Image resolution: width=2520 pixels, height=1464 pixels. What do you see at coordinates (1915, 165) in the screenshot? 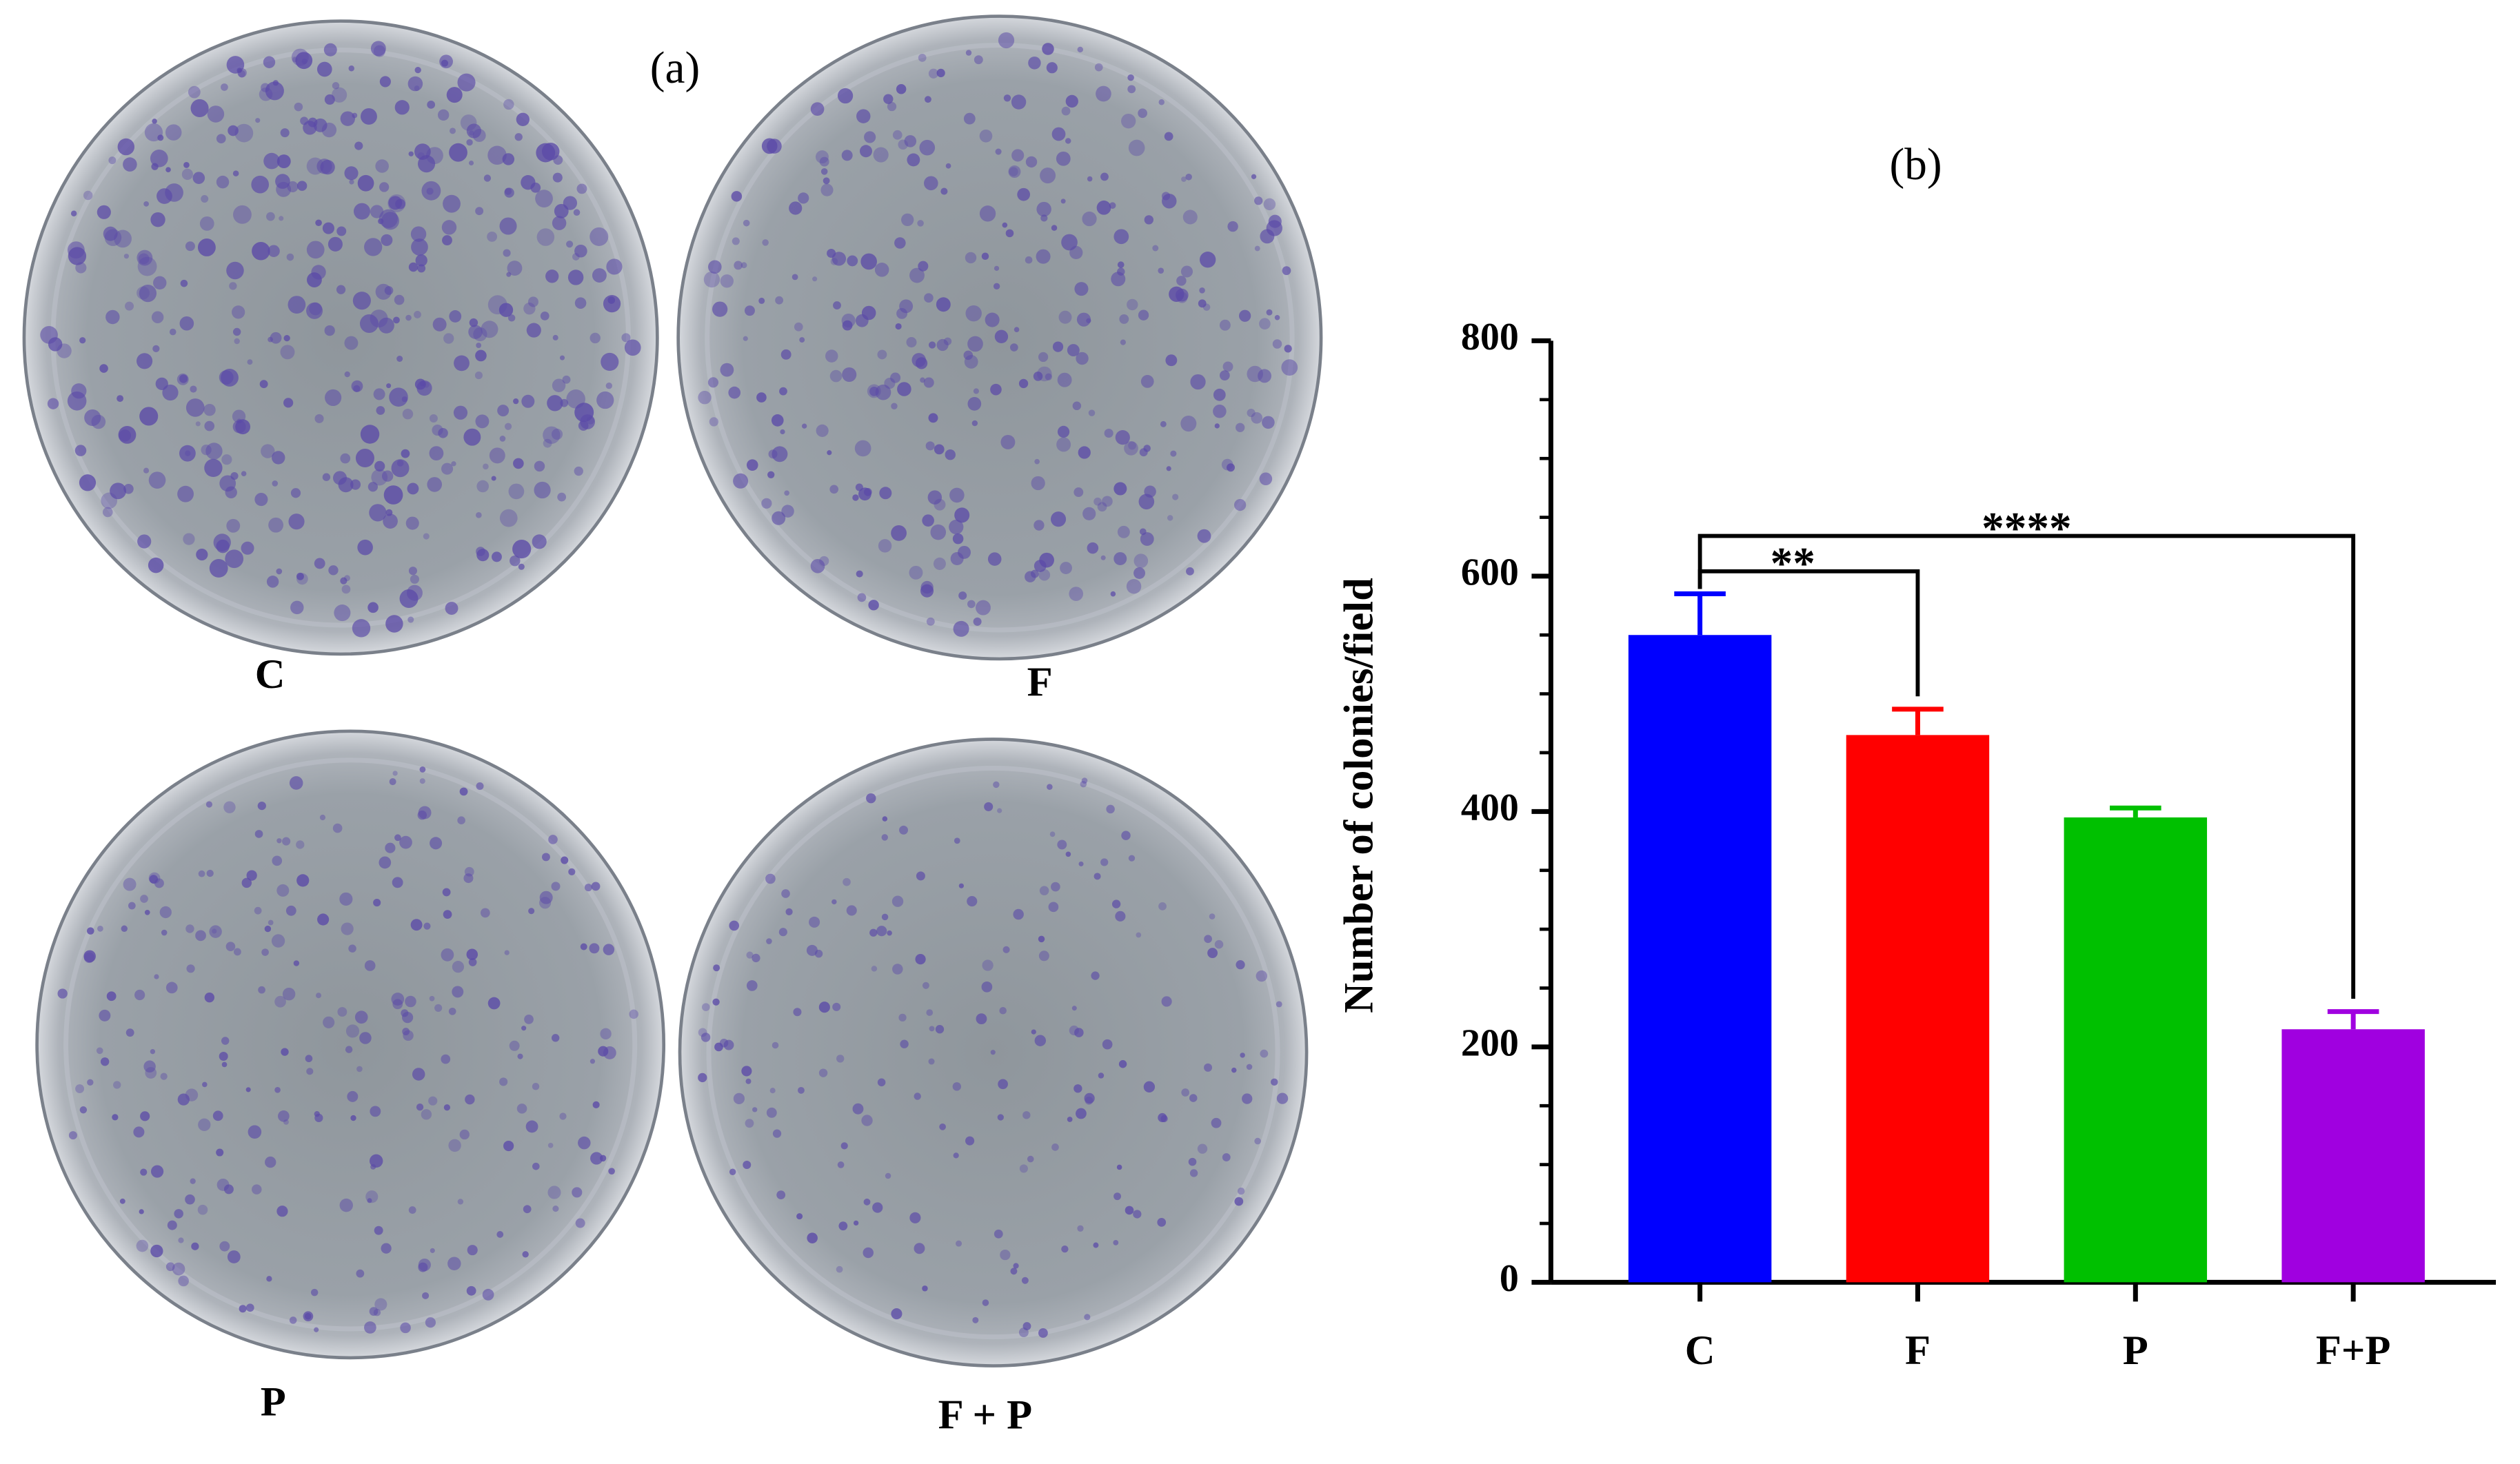
I see `panel-b-label: (b)` at bounding box center [1915, 165].